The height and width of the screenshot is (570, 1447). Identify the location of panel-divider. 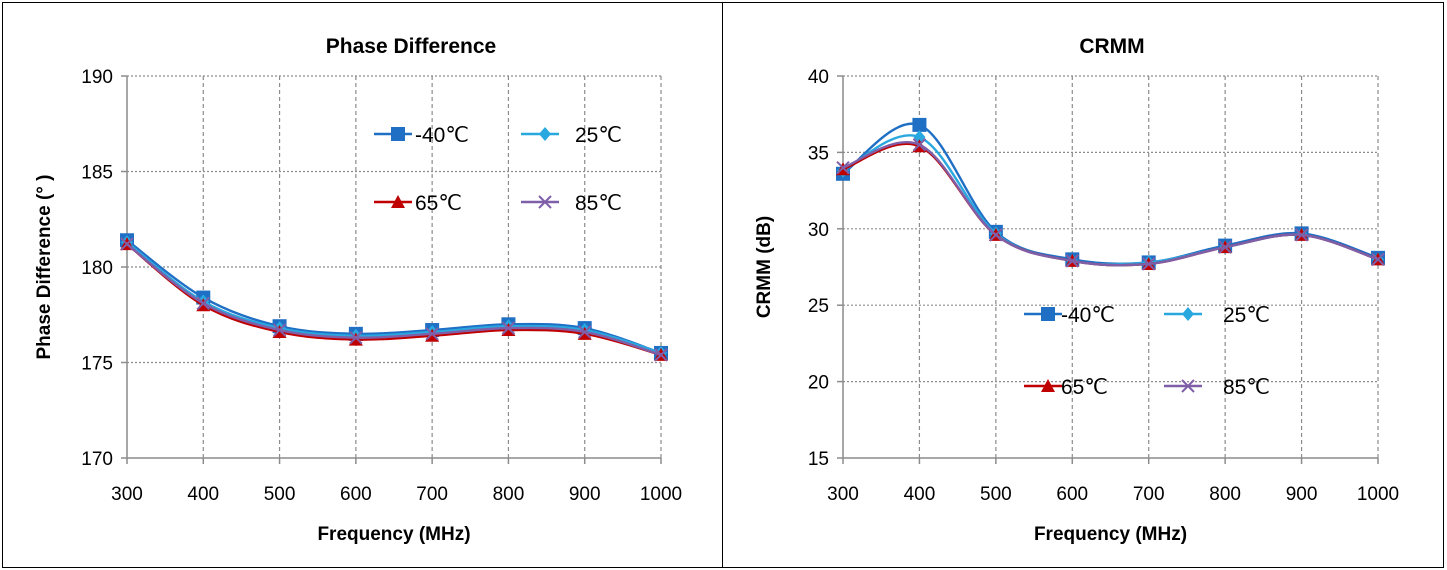
(722, 285).